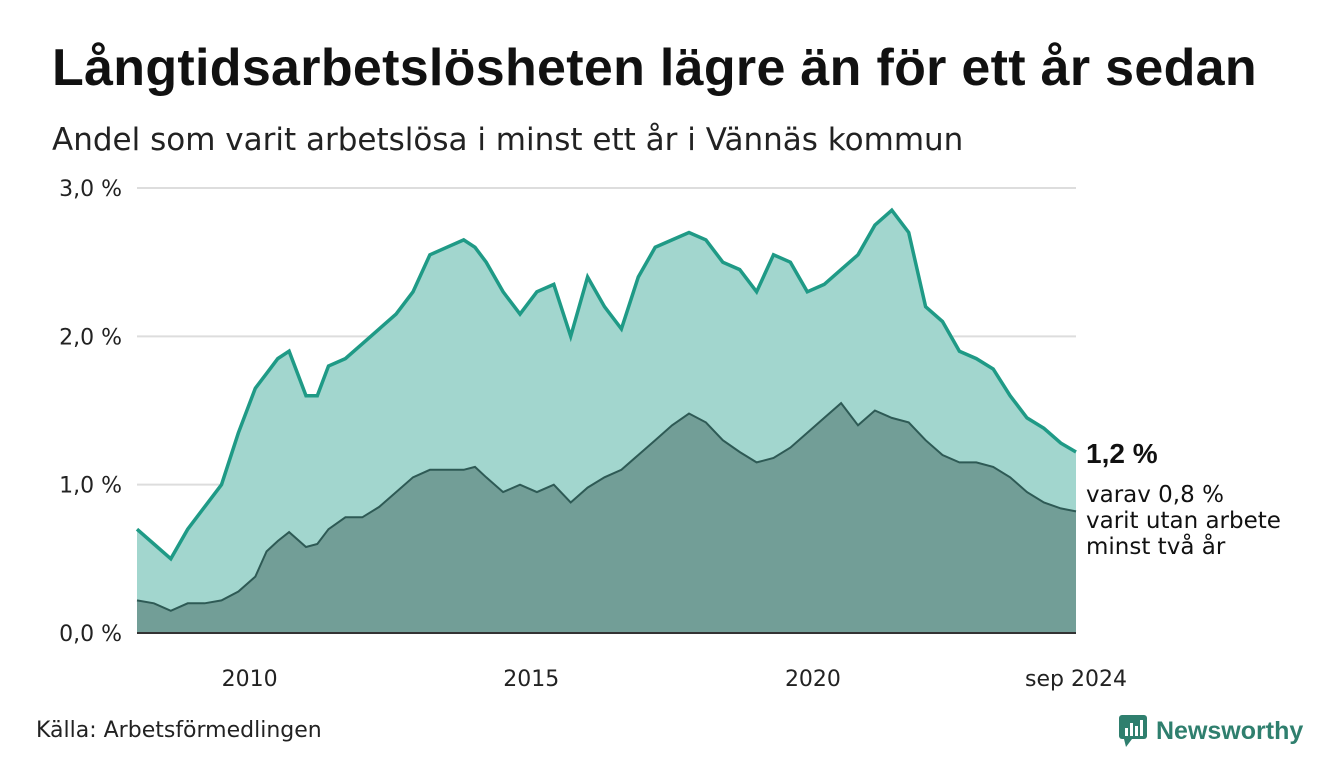 This screenshot has height=780, width=1340. What do you see at coordinates (1076, 679) in the screenshot?
I see `x-tick-label: sep 2024` at bounding box center [1076, 679].